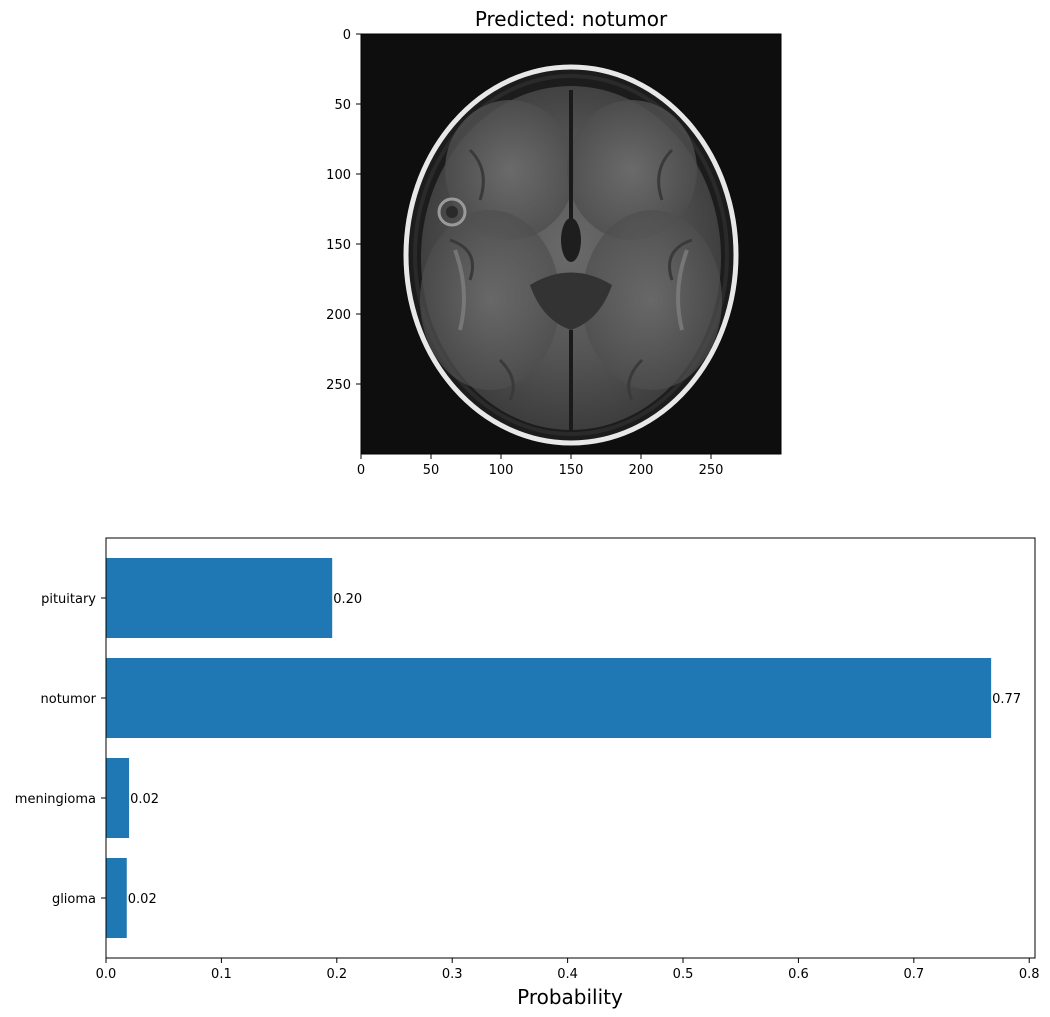  Describe the element at coordinates (338, 385) in the screenshot. I see `image-y-tick-label: 250` at that location.